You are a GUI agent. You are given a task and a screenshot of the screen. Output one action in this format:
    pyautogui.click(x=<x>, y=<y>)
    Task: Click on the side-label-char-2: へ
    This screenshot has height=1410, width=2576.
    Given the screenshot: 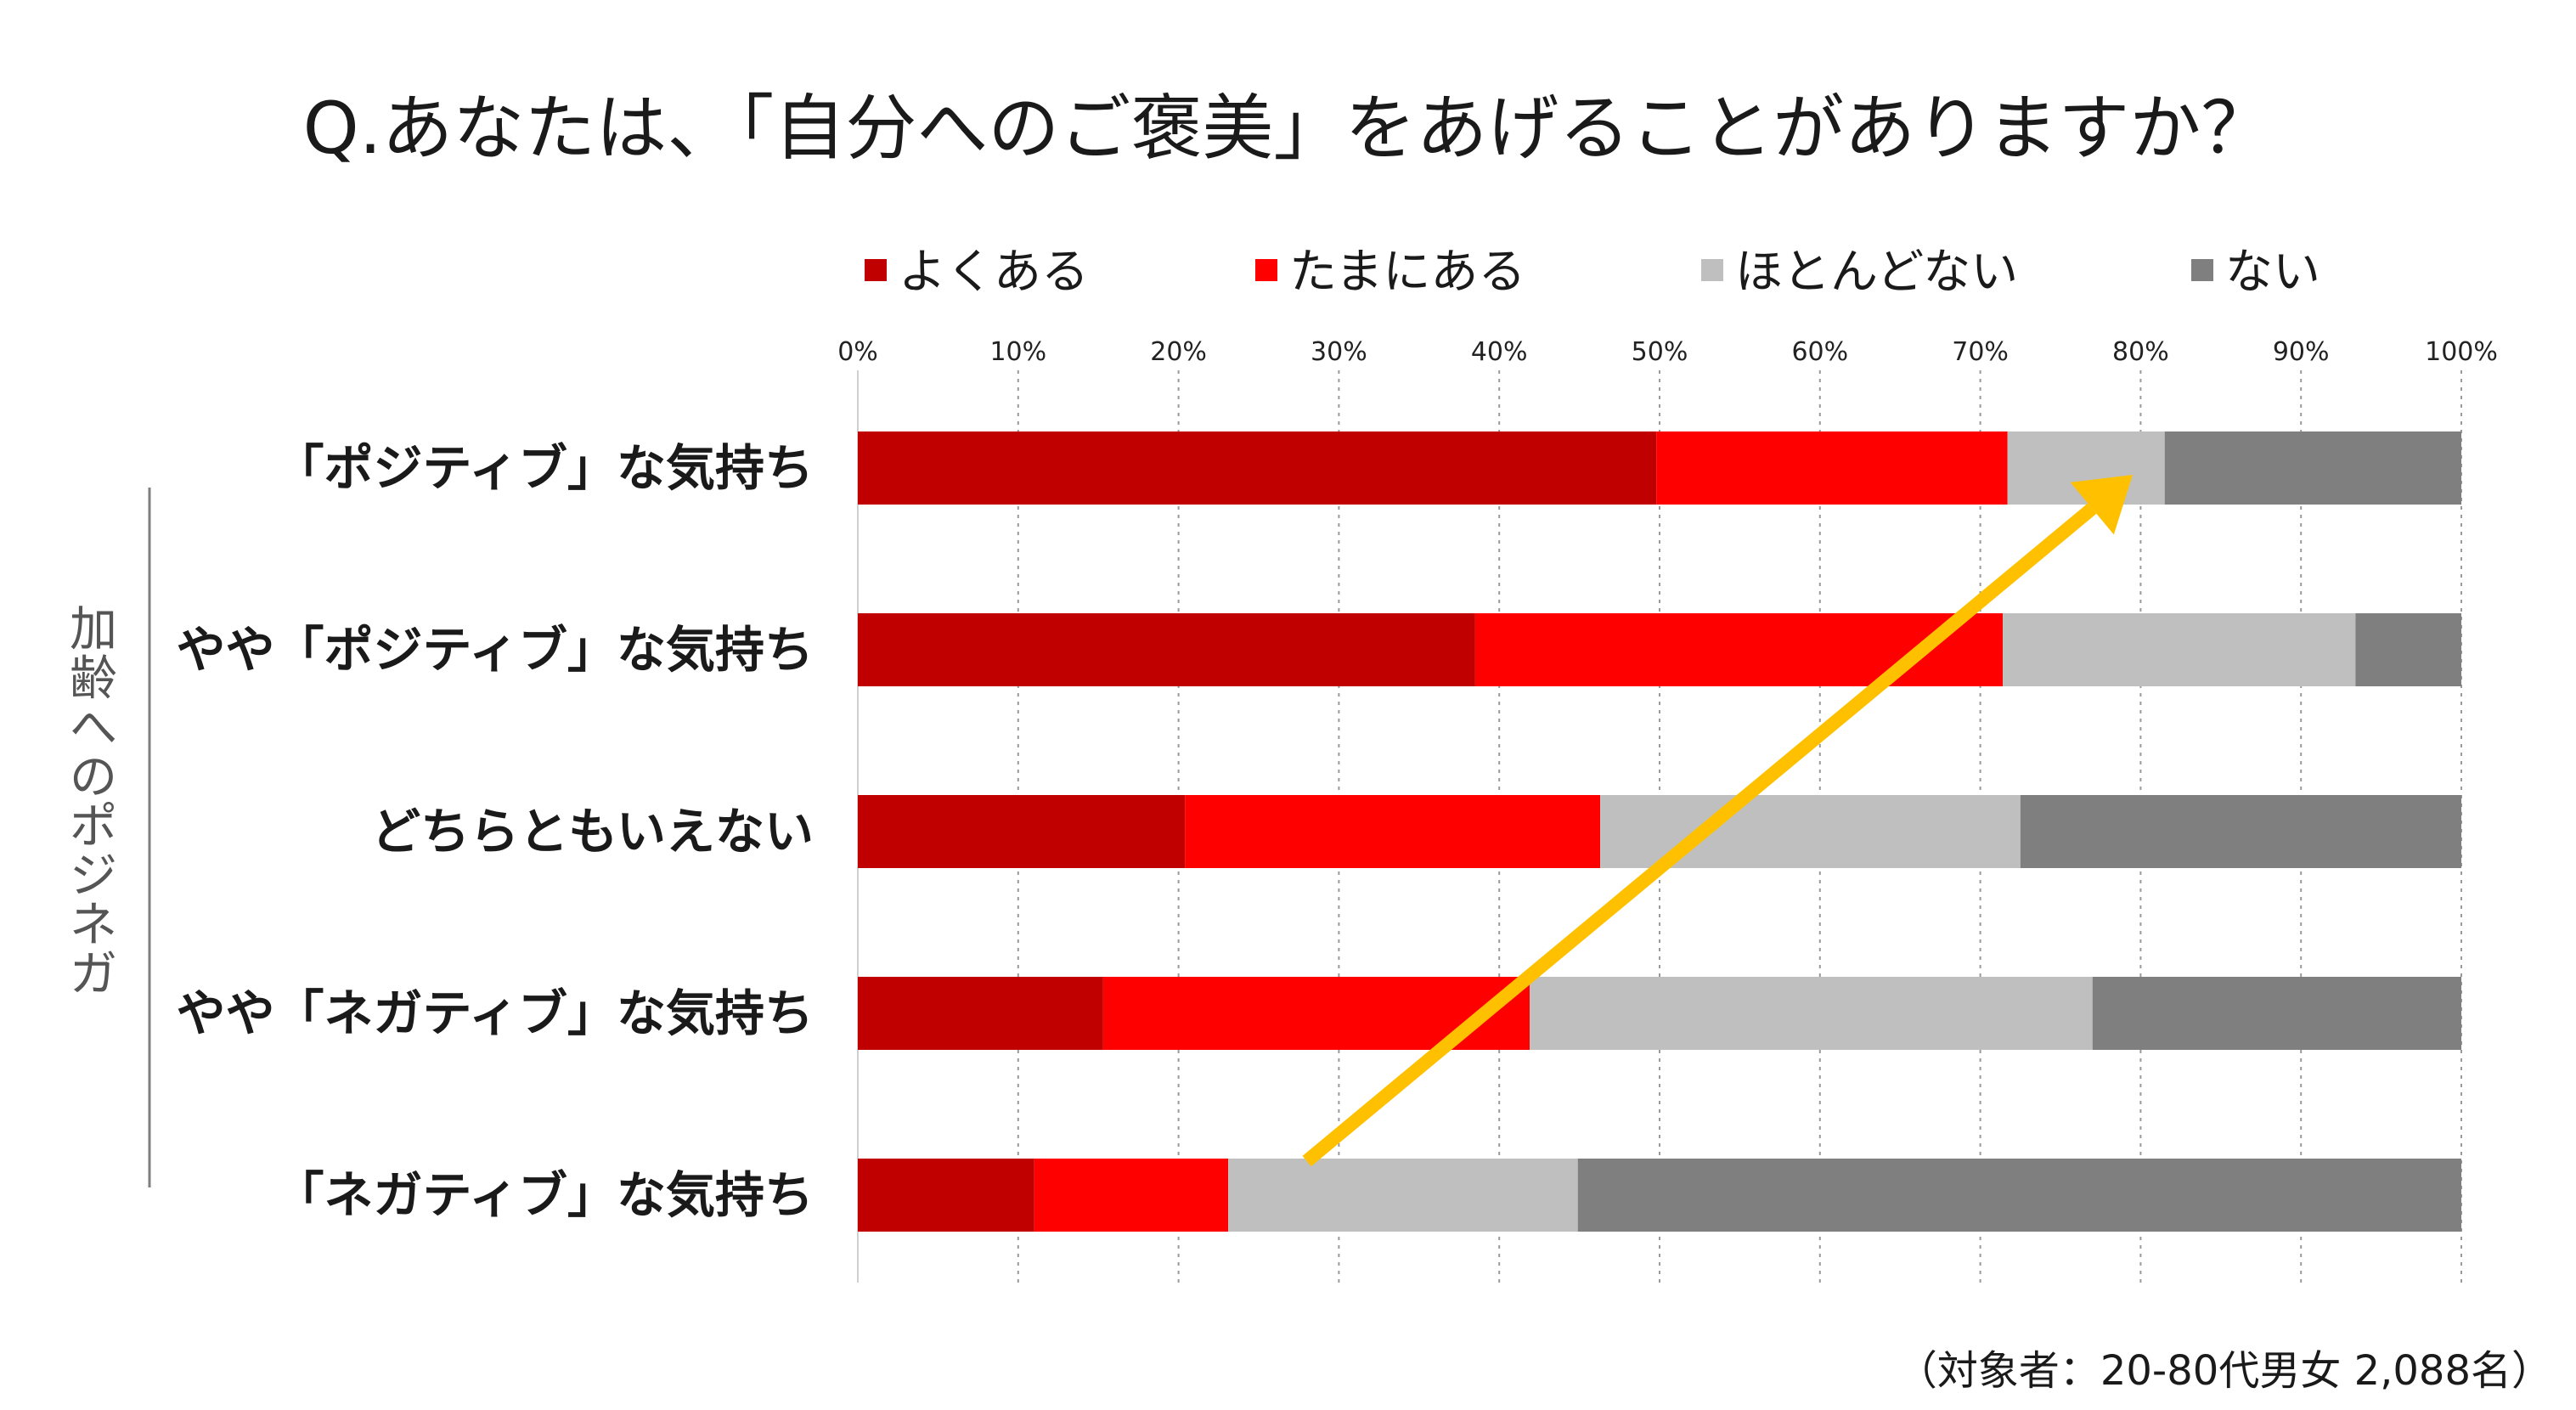 What is the action you would take?
    pyautogui.click(x=93, y=728)
    